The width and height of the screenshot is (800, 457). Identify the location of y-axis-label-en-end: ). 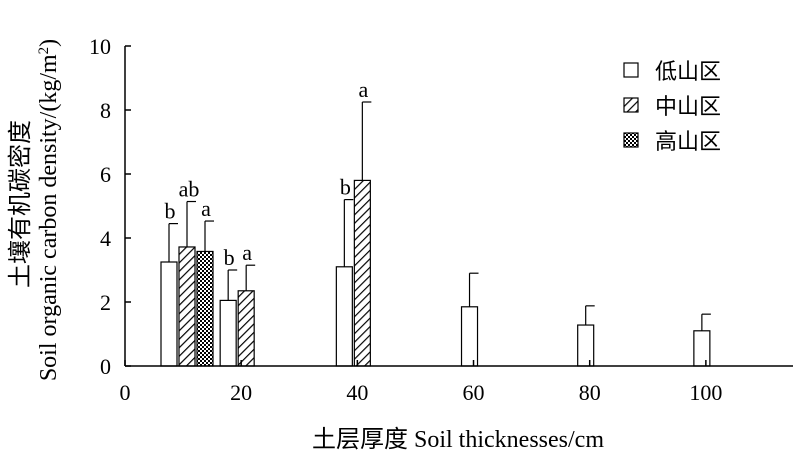
(49, 43).